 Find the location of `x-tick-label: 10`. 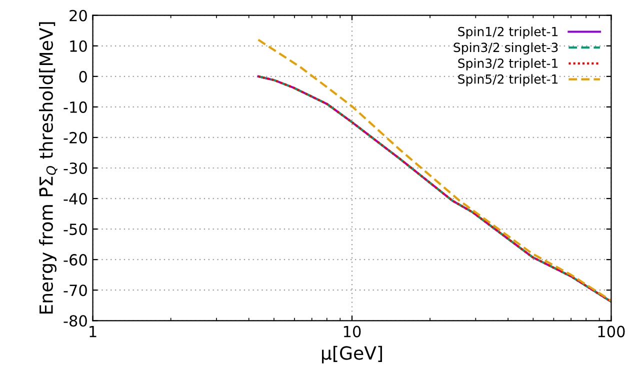

x-tick-label: 10 is located at coordinates (352, 332).